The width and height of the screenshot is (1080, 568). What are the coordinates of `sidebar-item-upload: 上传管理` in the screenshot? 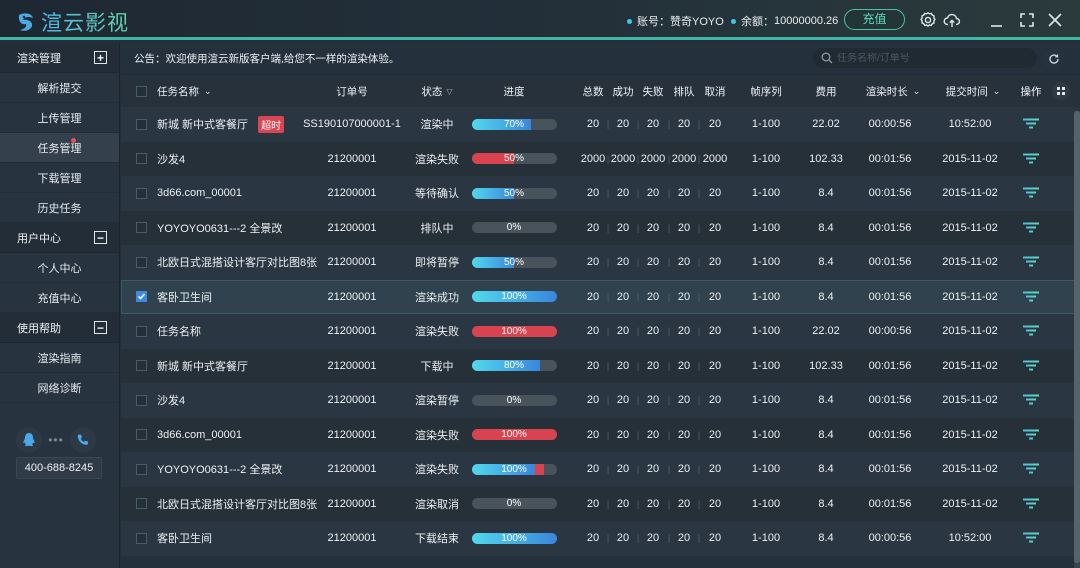 It's located at (59, 118).